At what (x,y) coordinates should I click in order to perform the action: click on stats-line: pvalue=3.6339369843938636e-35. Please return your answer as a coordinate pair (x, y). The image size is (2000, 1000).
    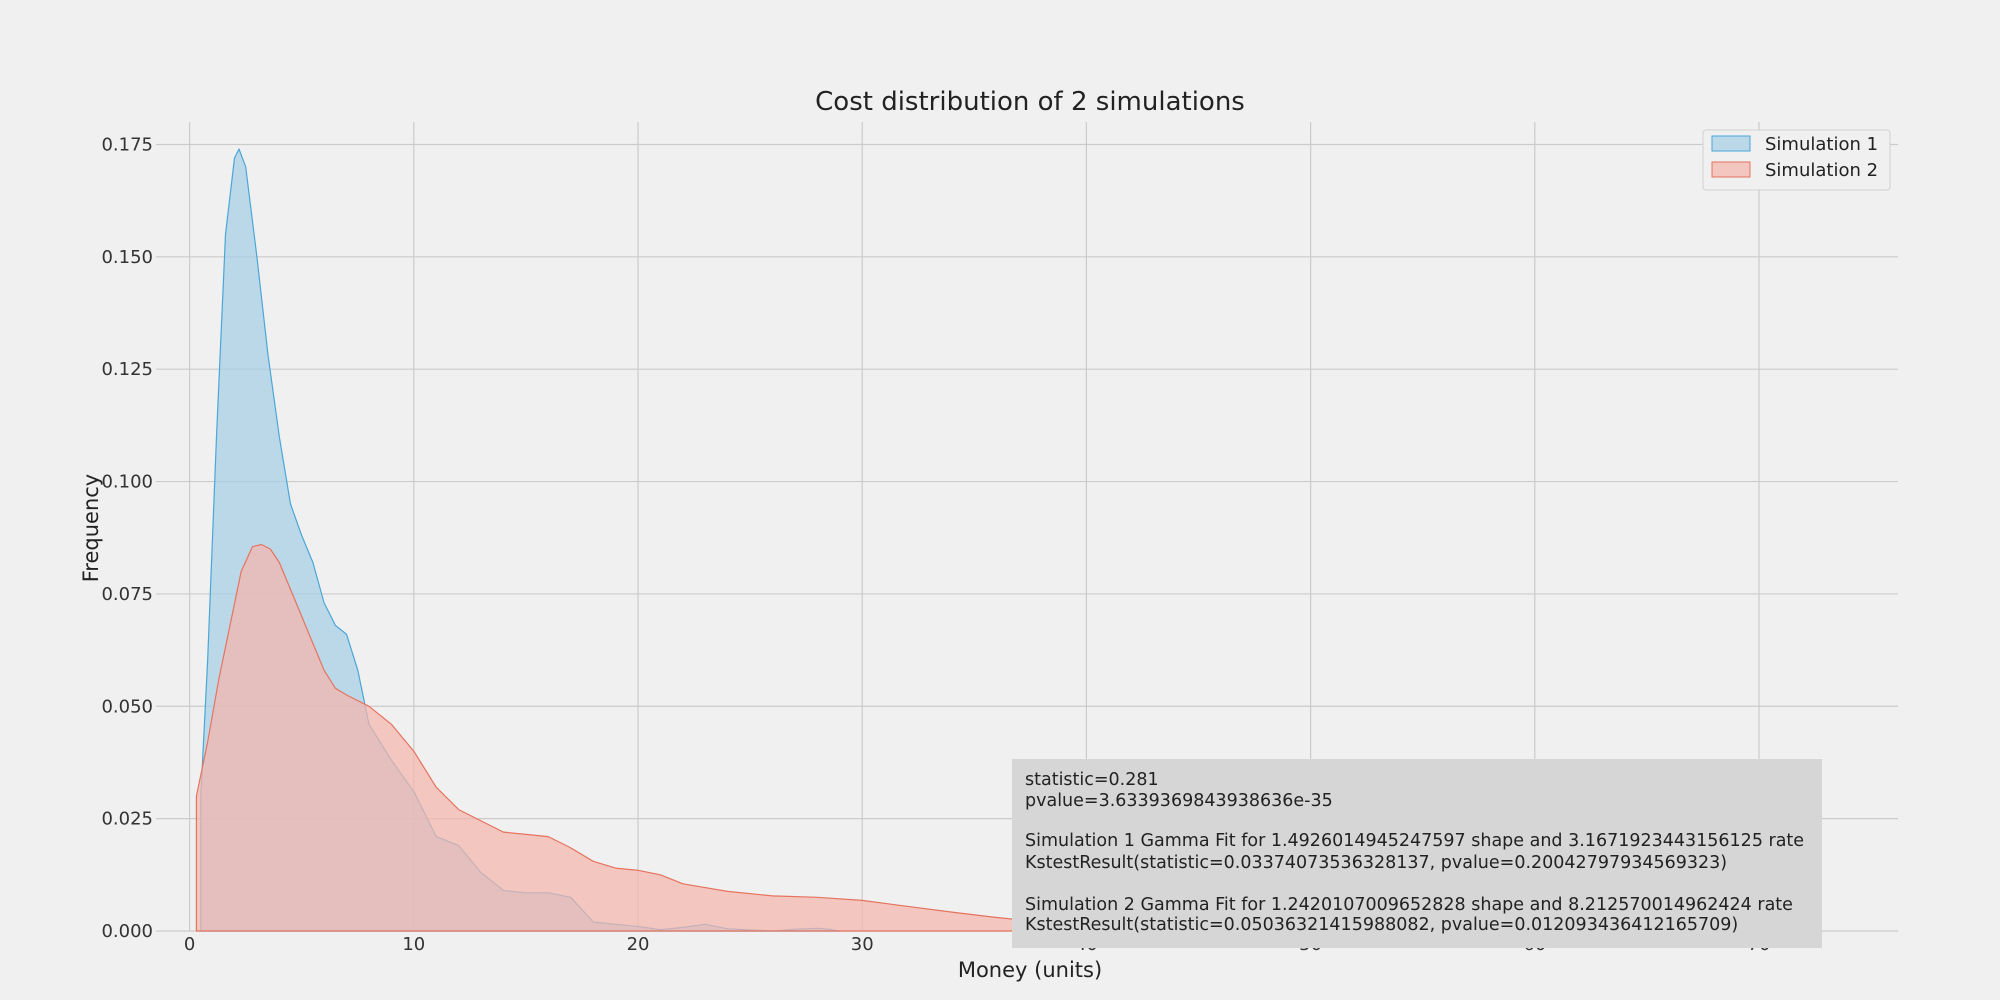
    Looking at the image, I should click on (1179, 801).